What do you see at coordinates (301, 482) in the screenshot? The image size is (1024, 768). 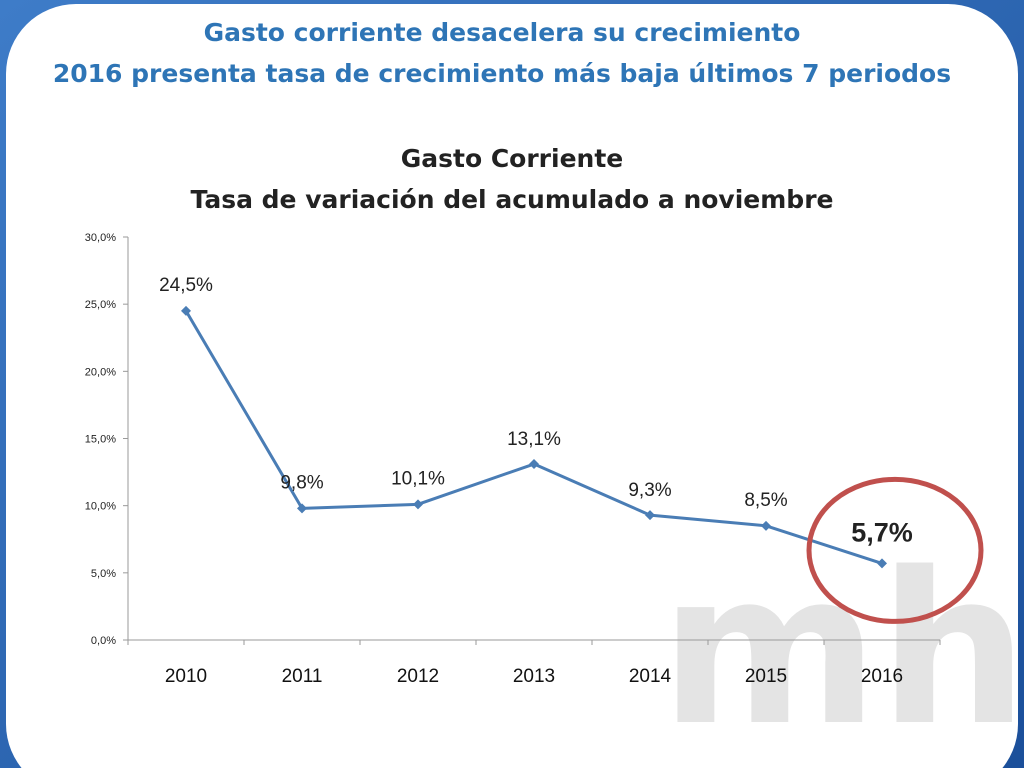 I see `data-label: 9,8%` at bounding box center [301, 482].